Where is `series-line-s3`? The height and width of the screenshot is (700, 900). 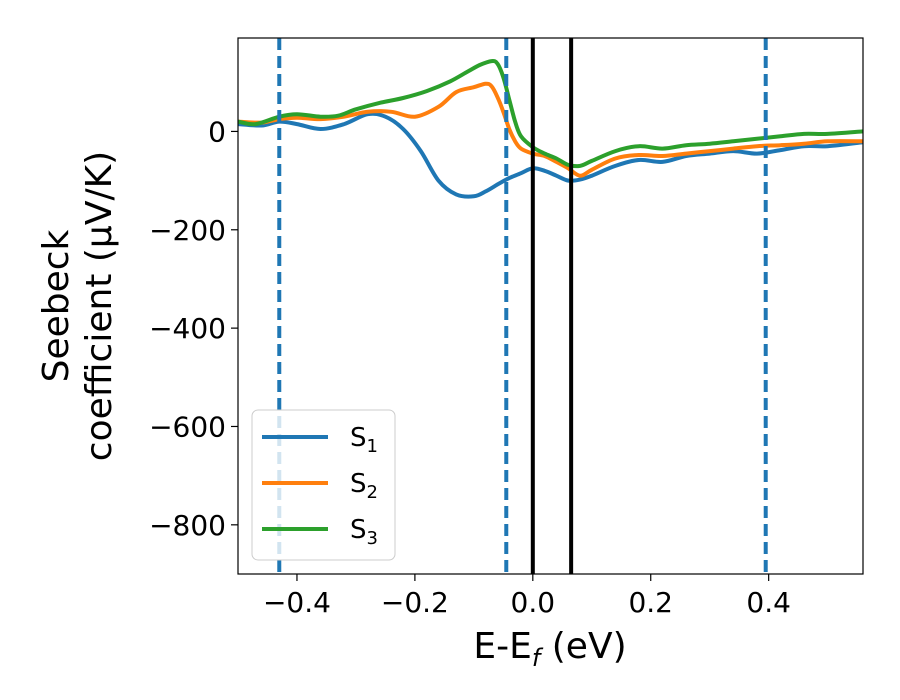
series-line-s3 is located at coordinates (550, 114).